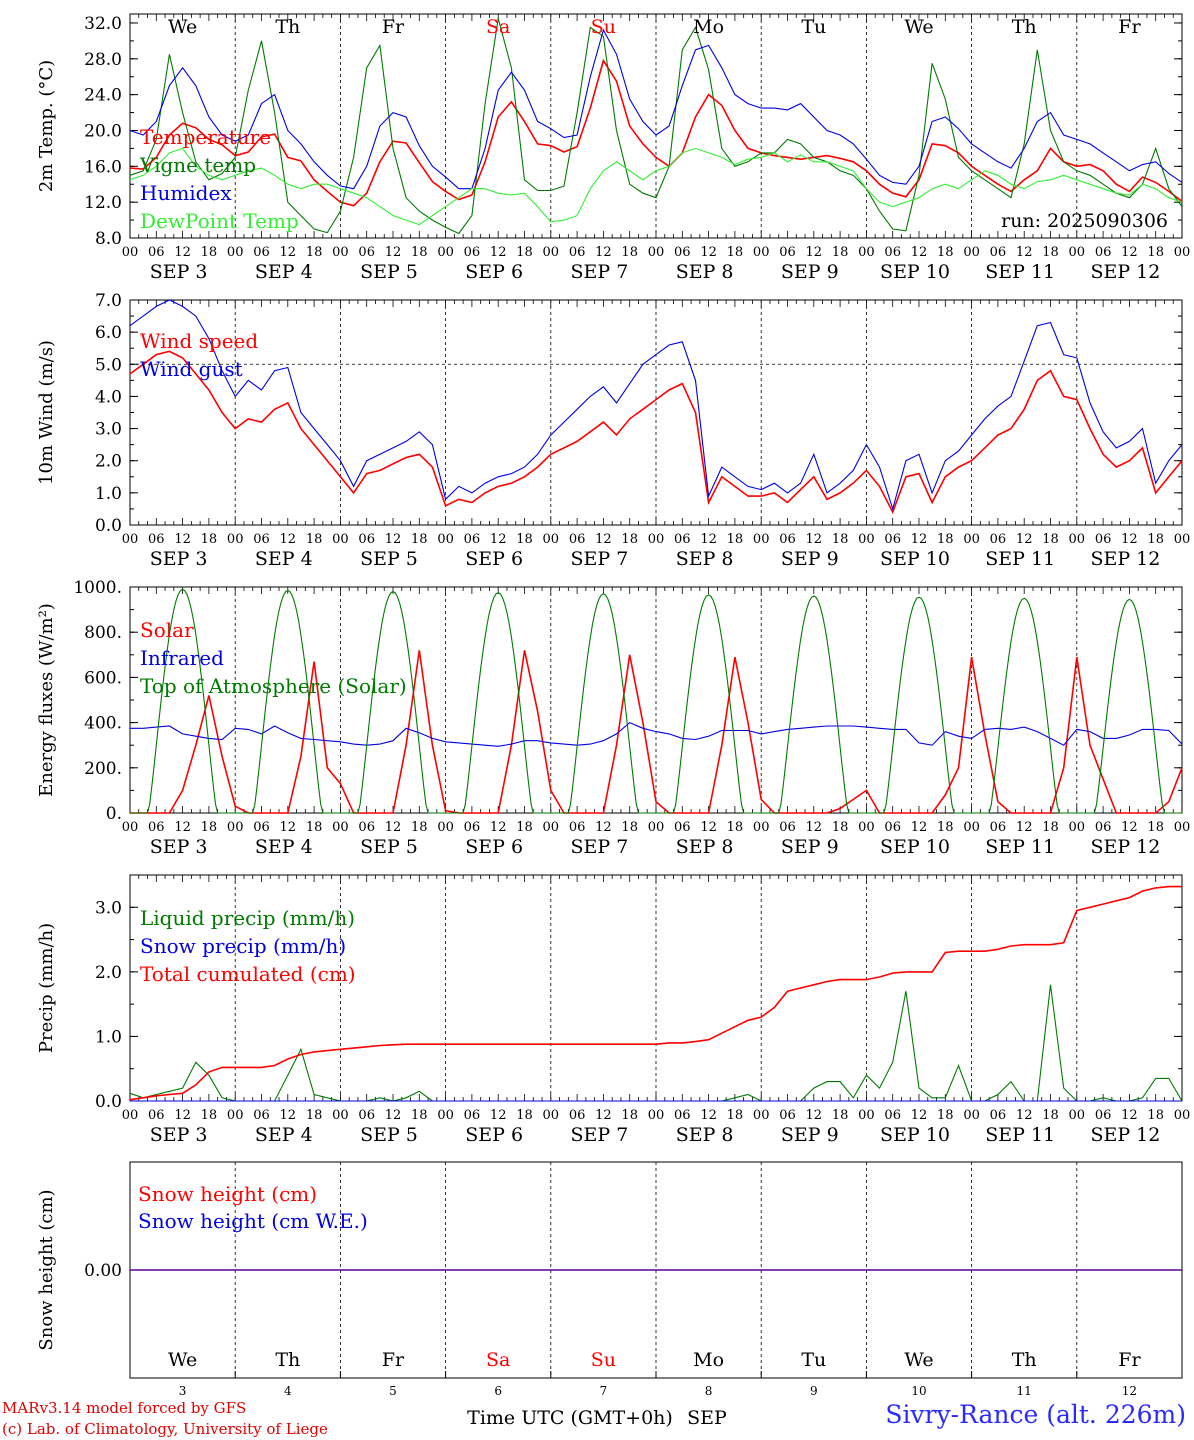  I want to click on y-tick-label: 12.0, so click(103, 203).